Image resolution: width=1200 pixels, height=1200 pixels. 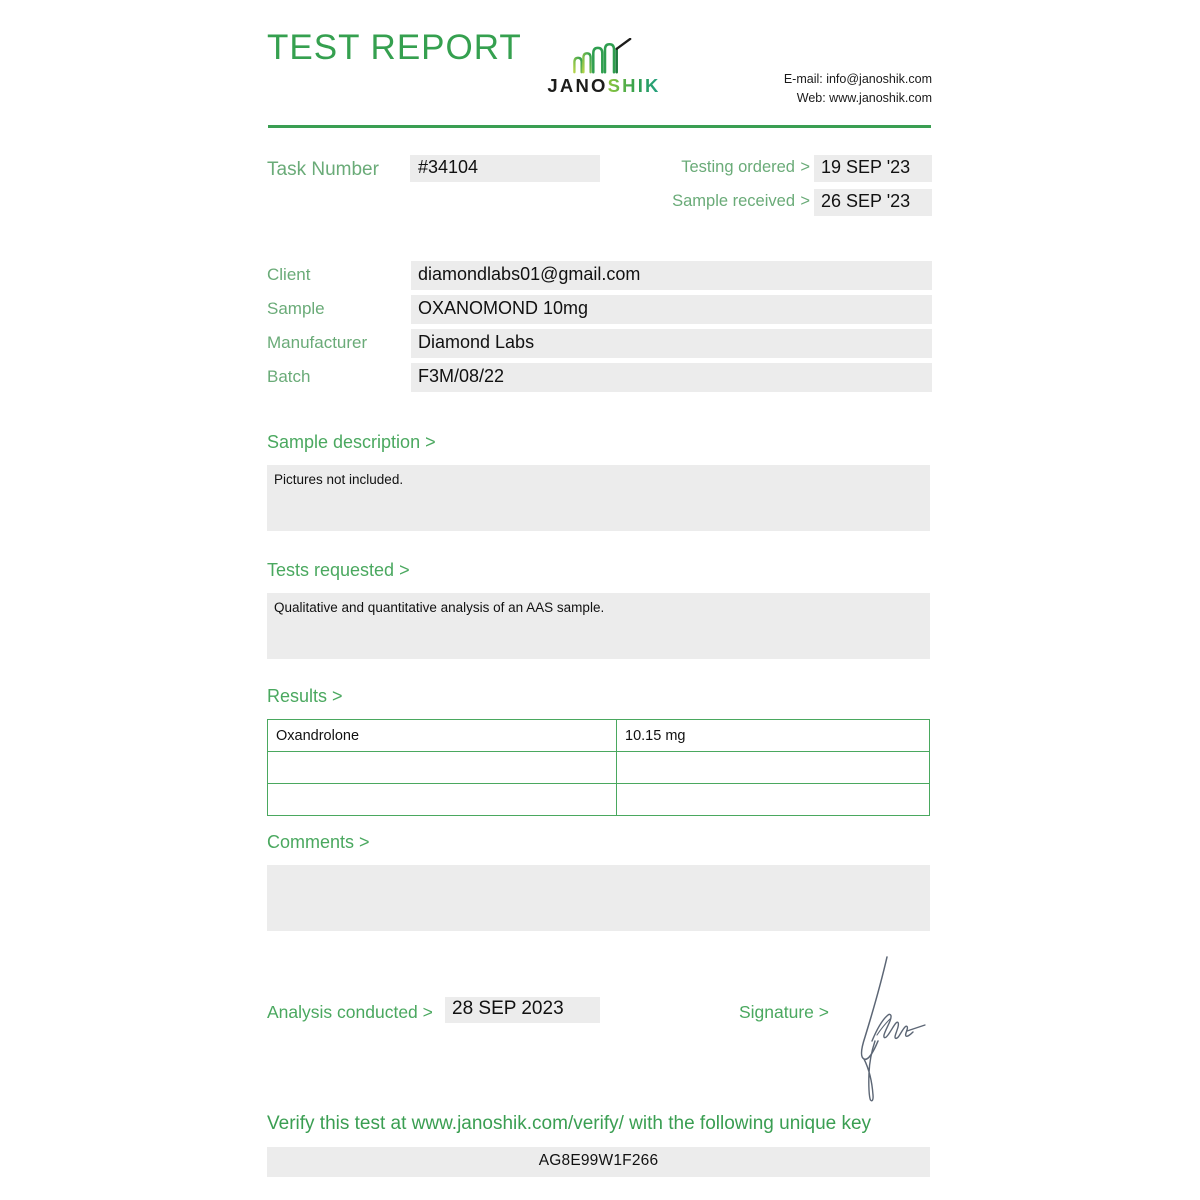 I want to click on field-sample-label: Sample, so click(x=296, y=308).